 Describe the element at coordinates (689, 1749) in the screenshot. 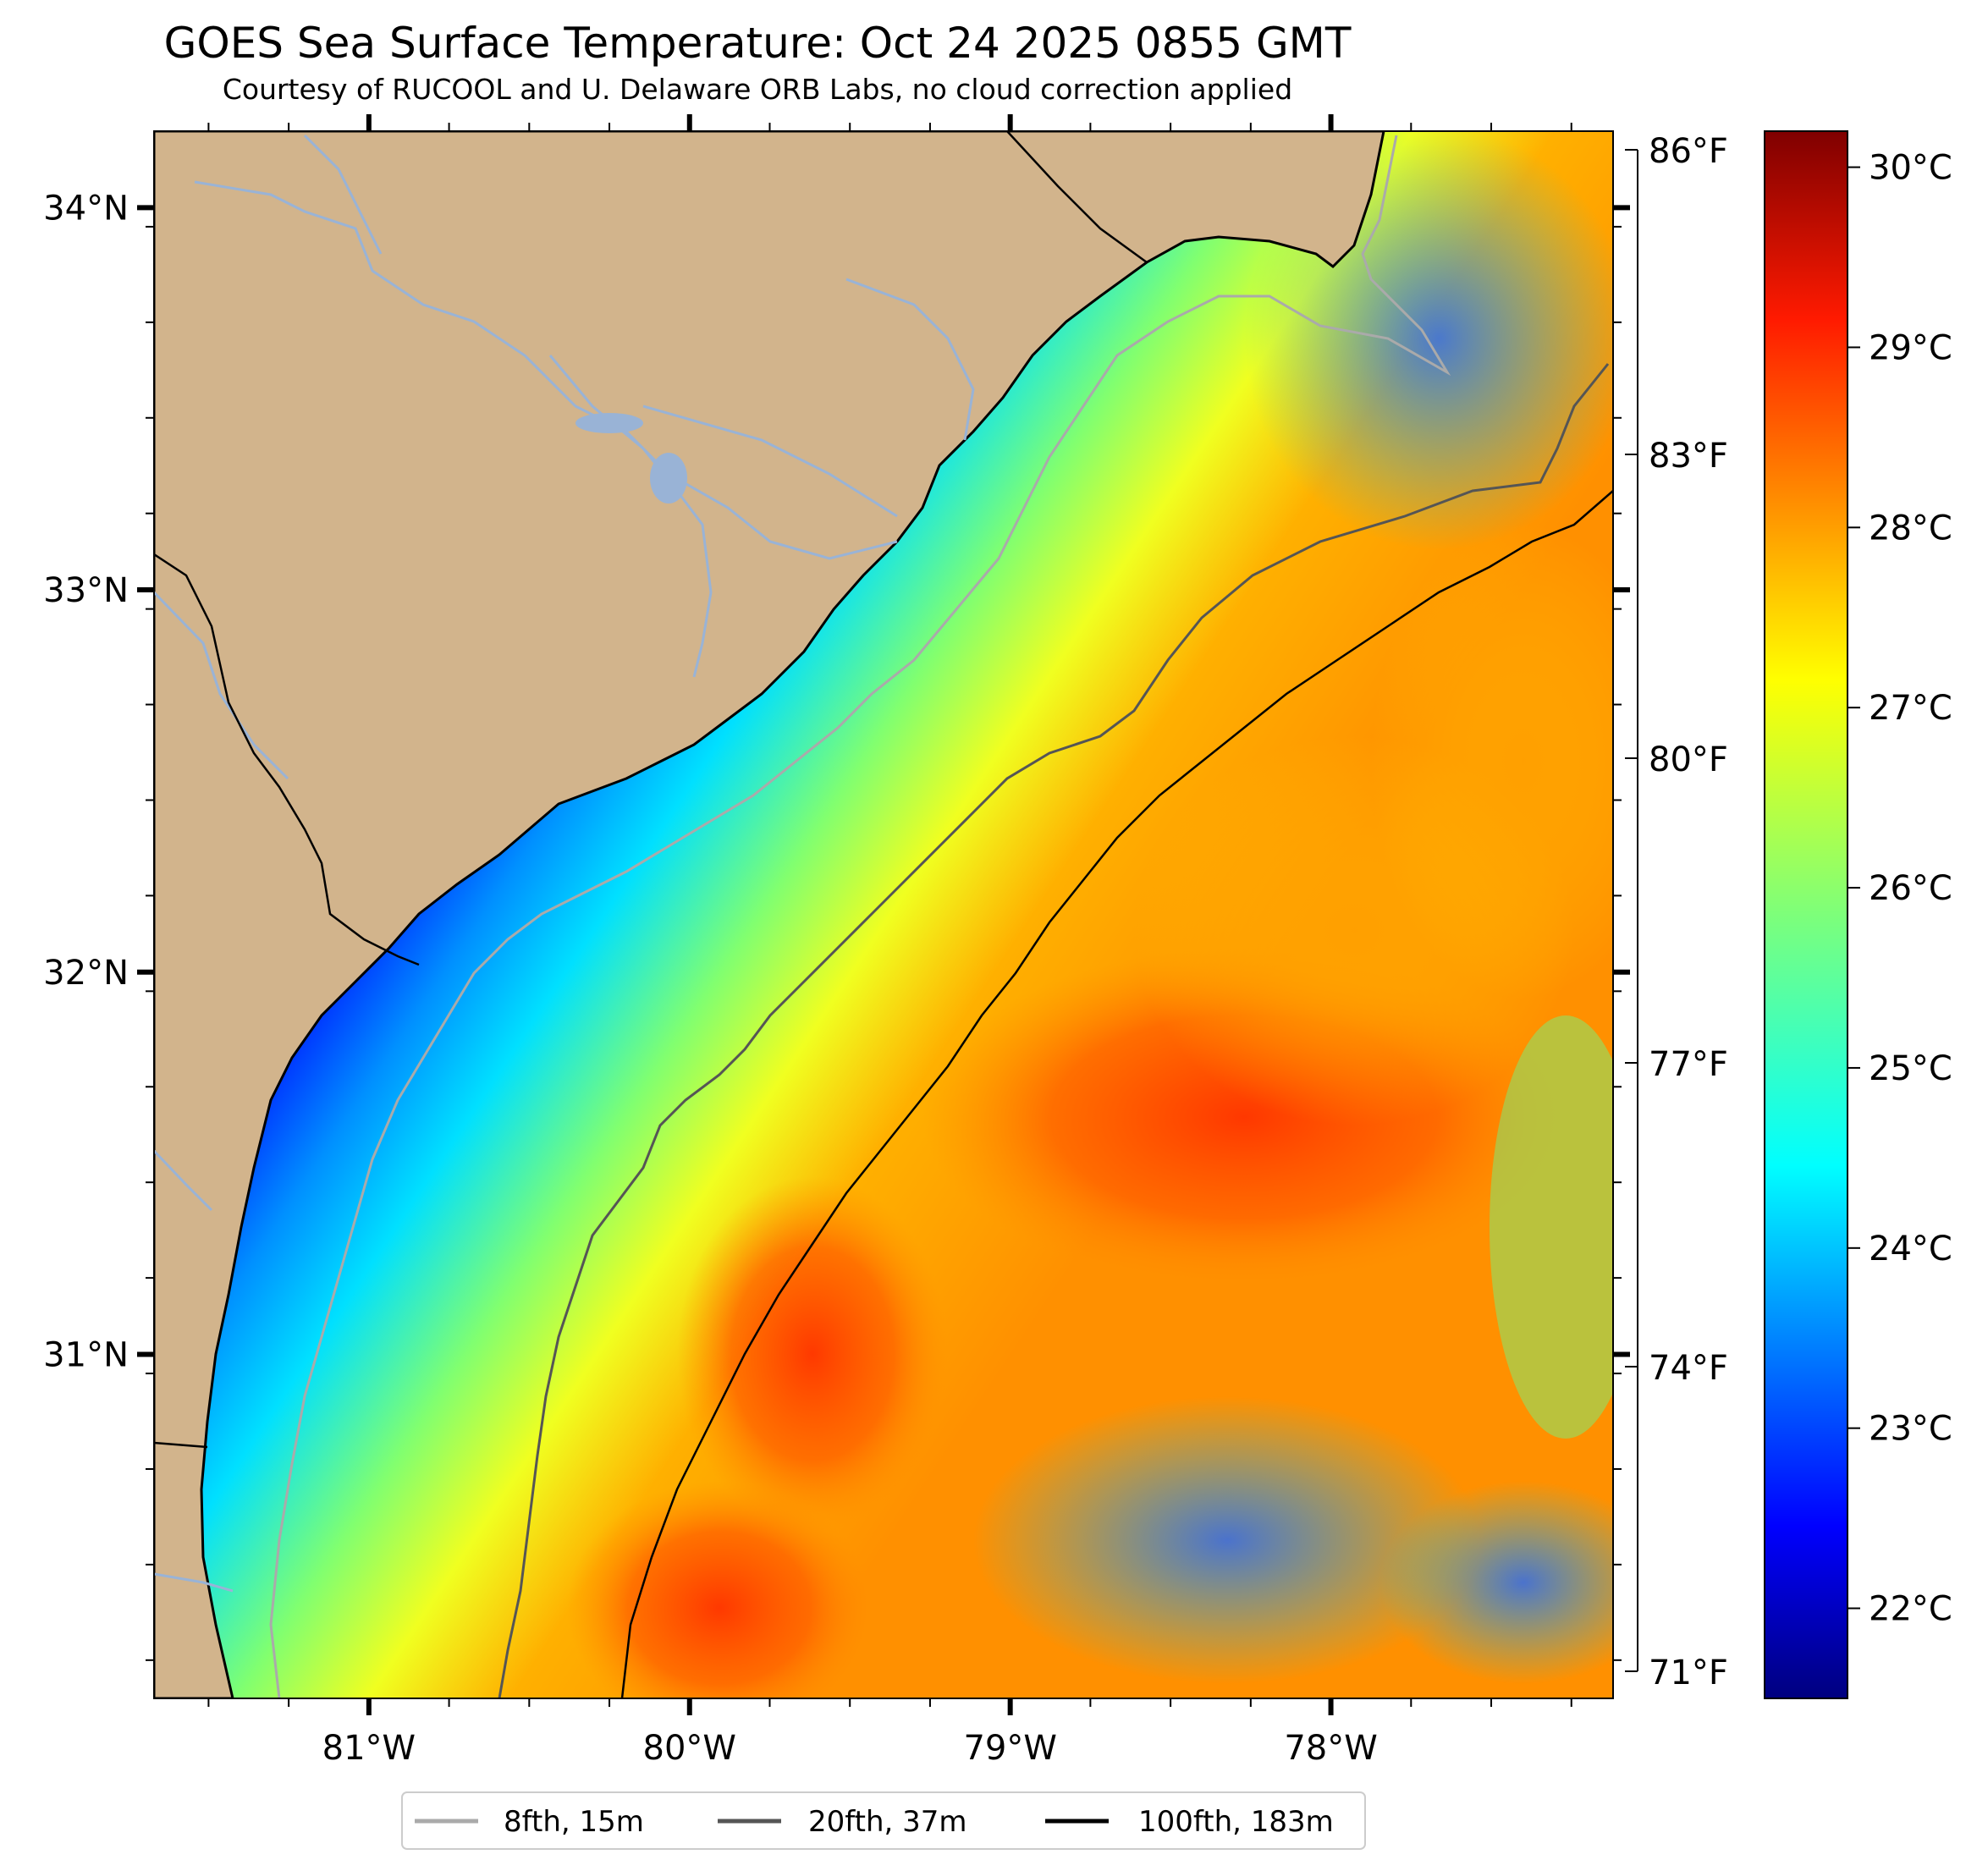

I see `lon-tick-label: 80°W` at that location.